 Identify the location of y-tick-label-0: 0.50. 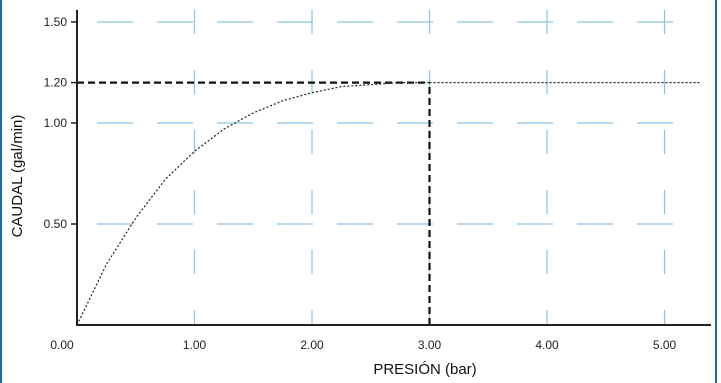
(56, 224).